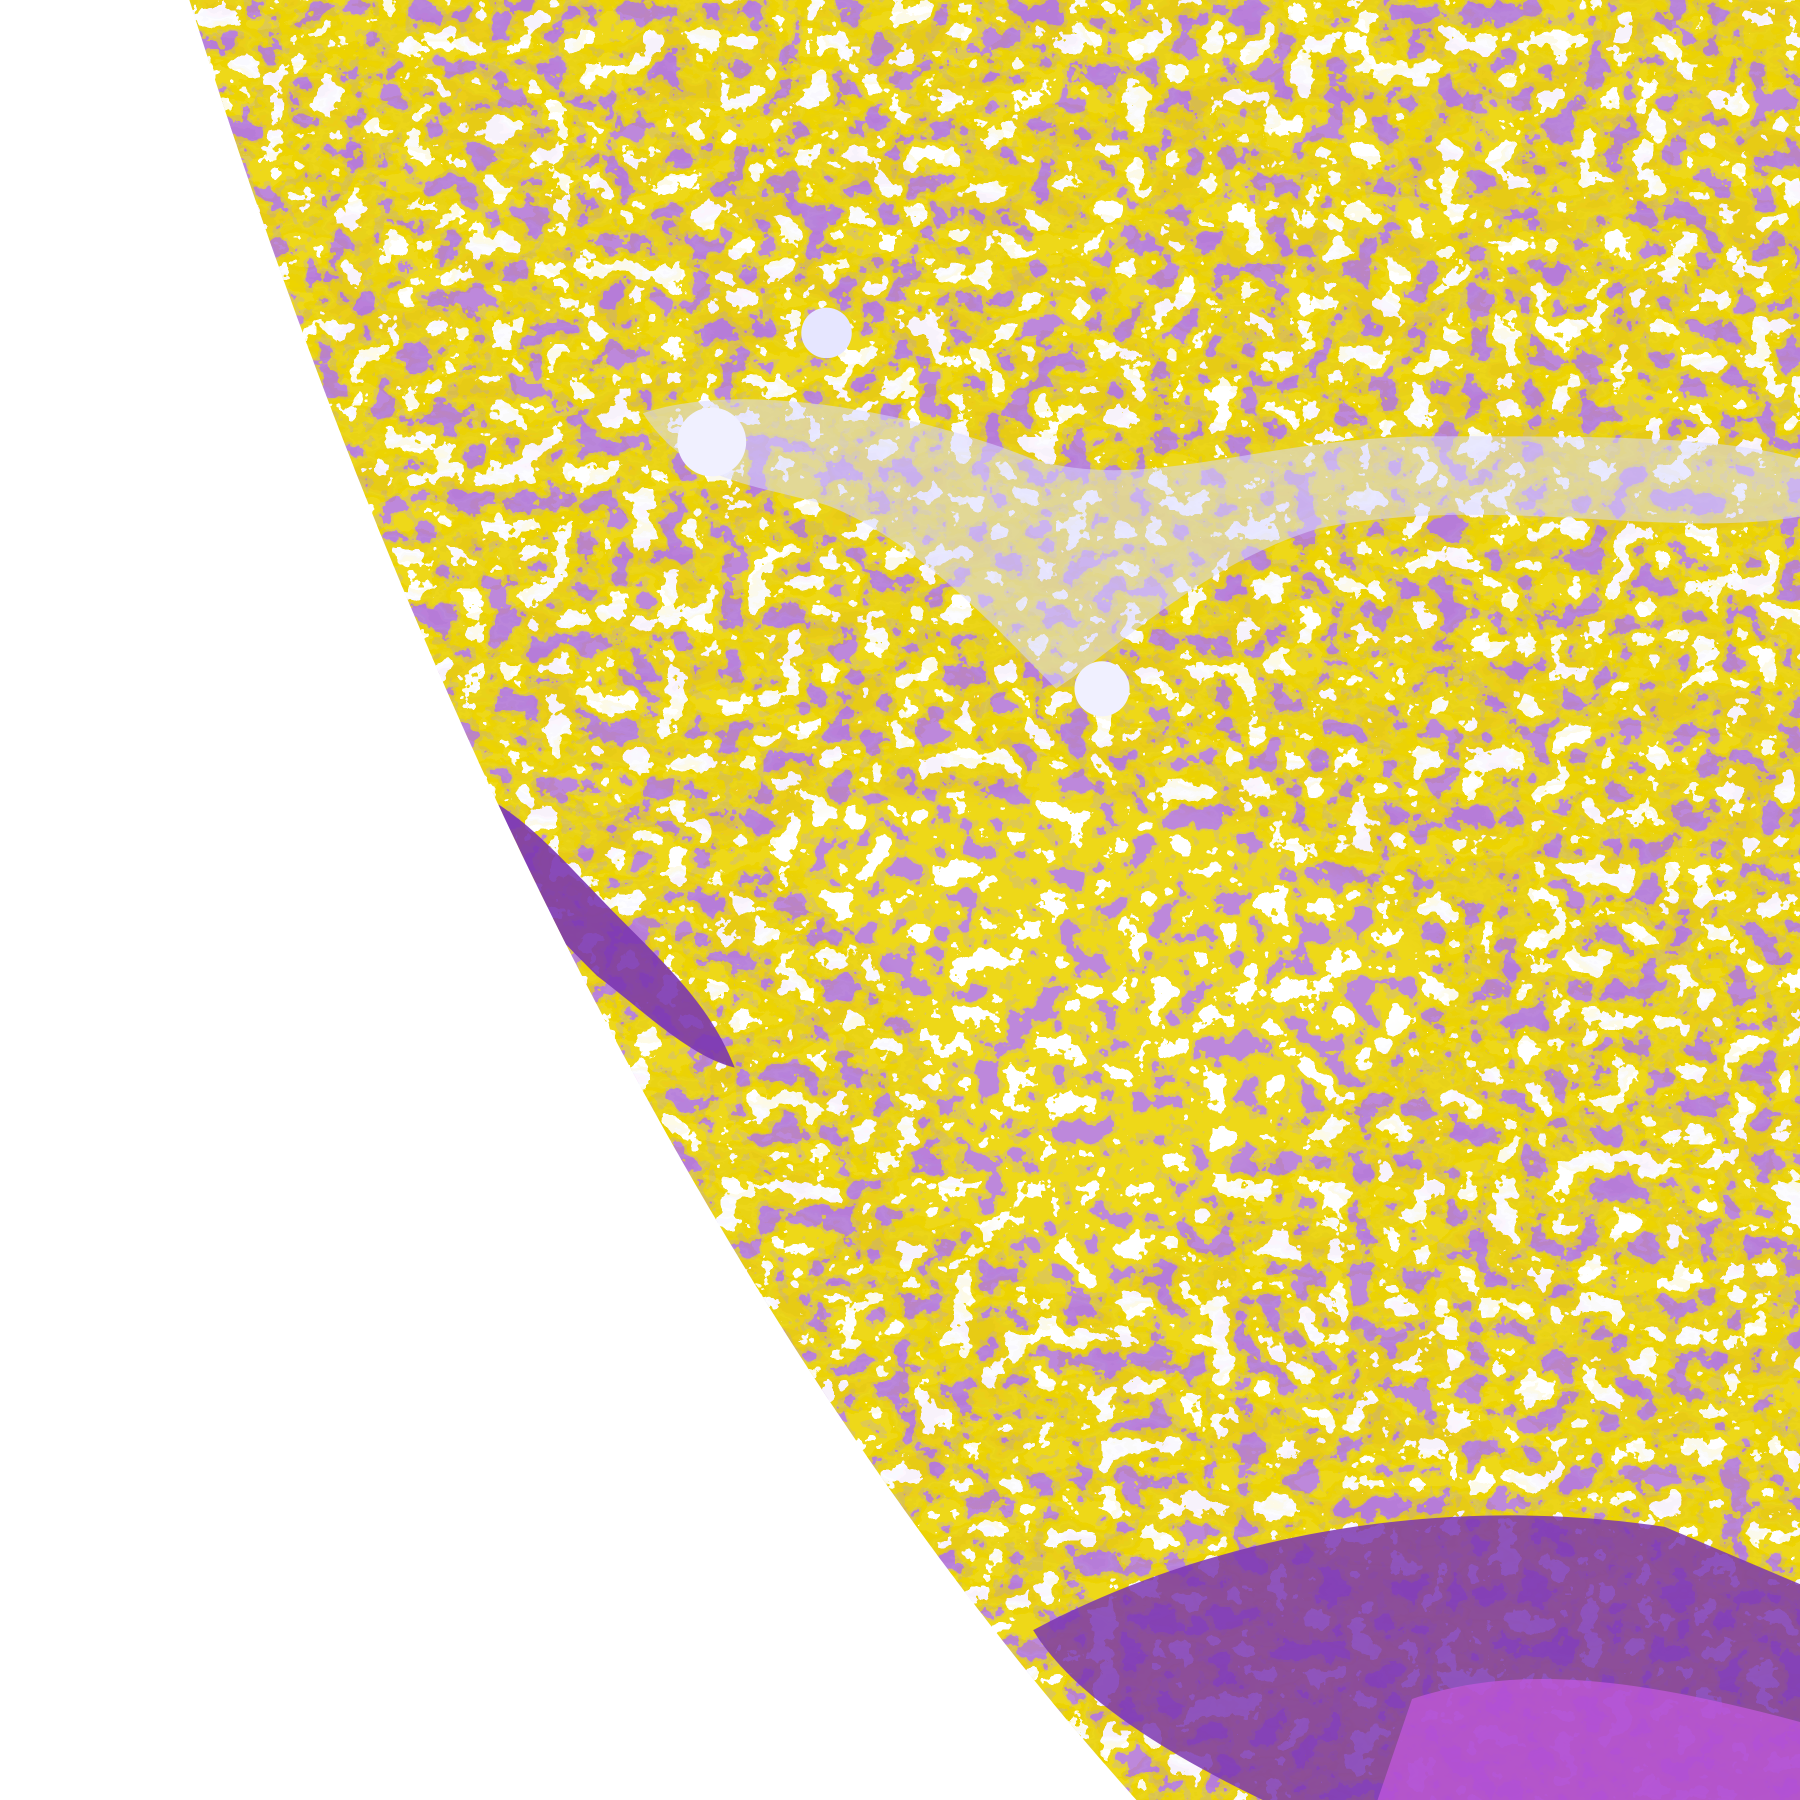 This screenshot has width=1800, height=1800. What do you see at coordinates (1221, 544) in the screenshot?
I see `convective-belt` at bounding box center [1221, 544].